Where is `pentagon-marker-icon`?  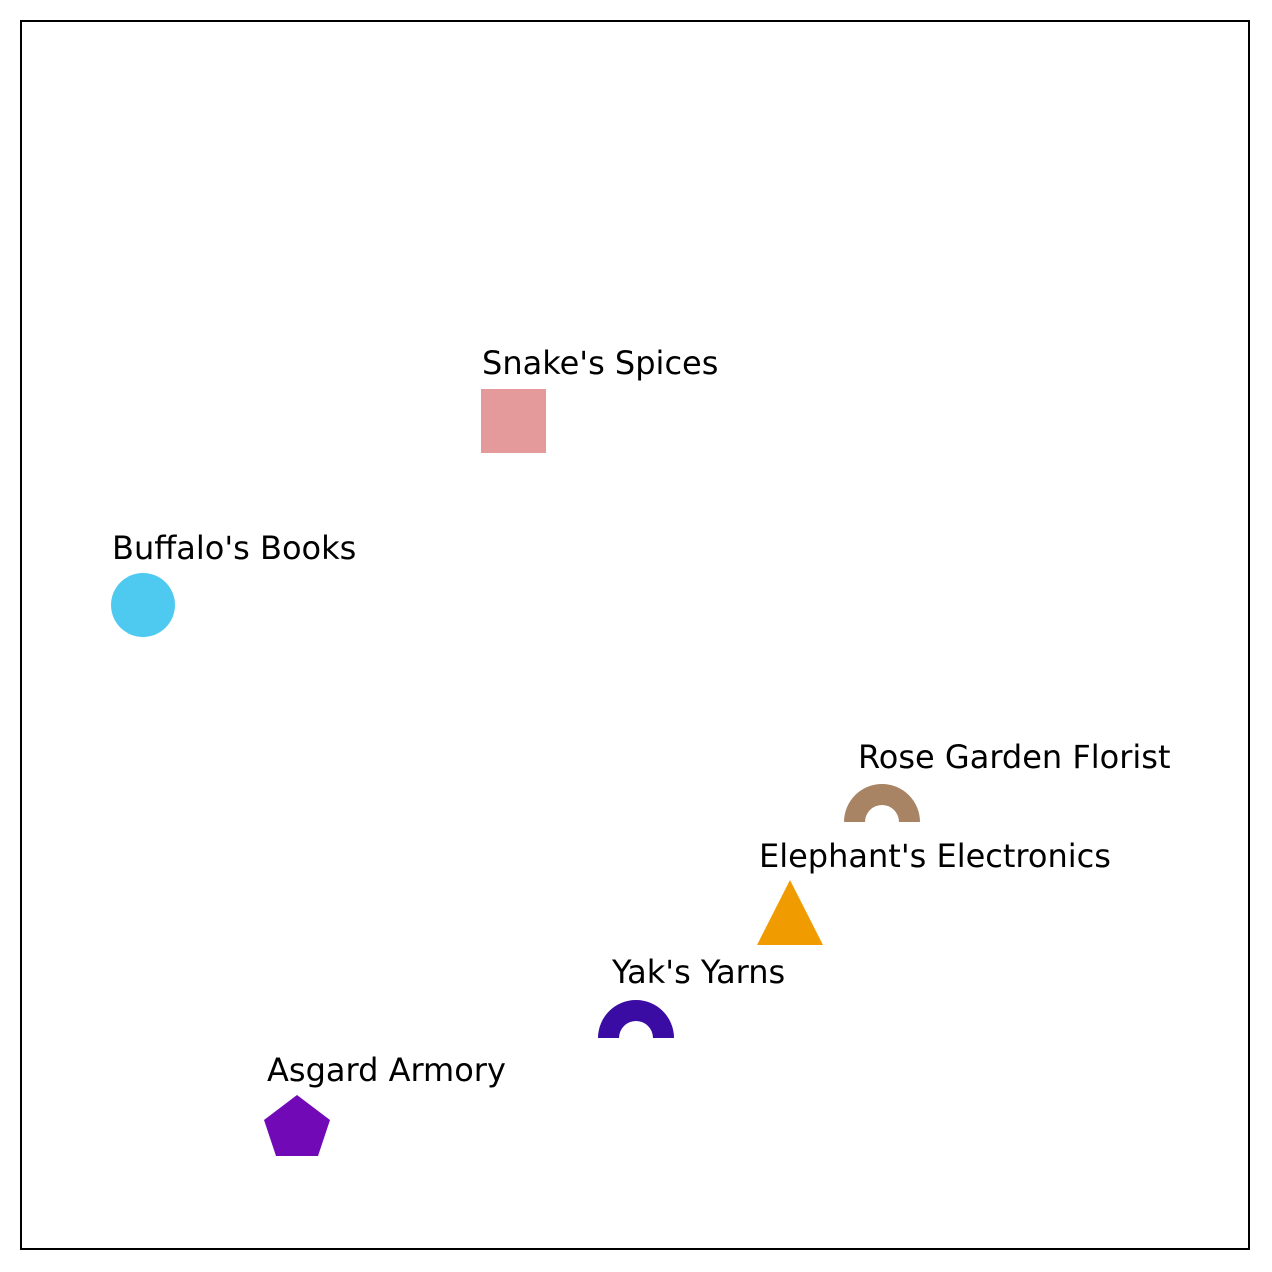
pentagon-marker-icon is located at coordinates (297, 1125).